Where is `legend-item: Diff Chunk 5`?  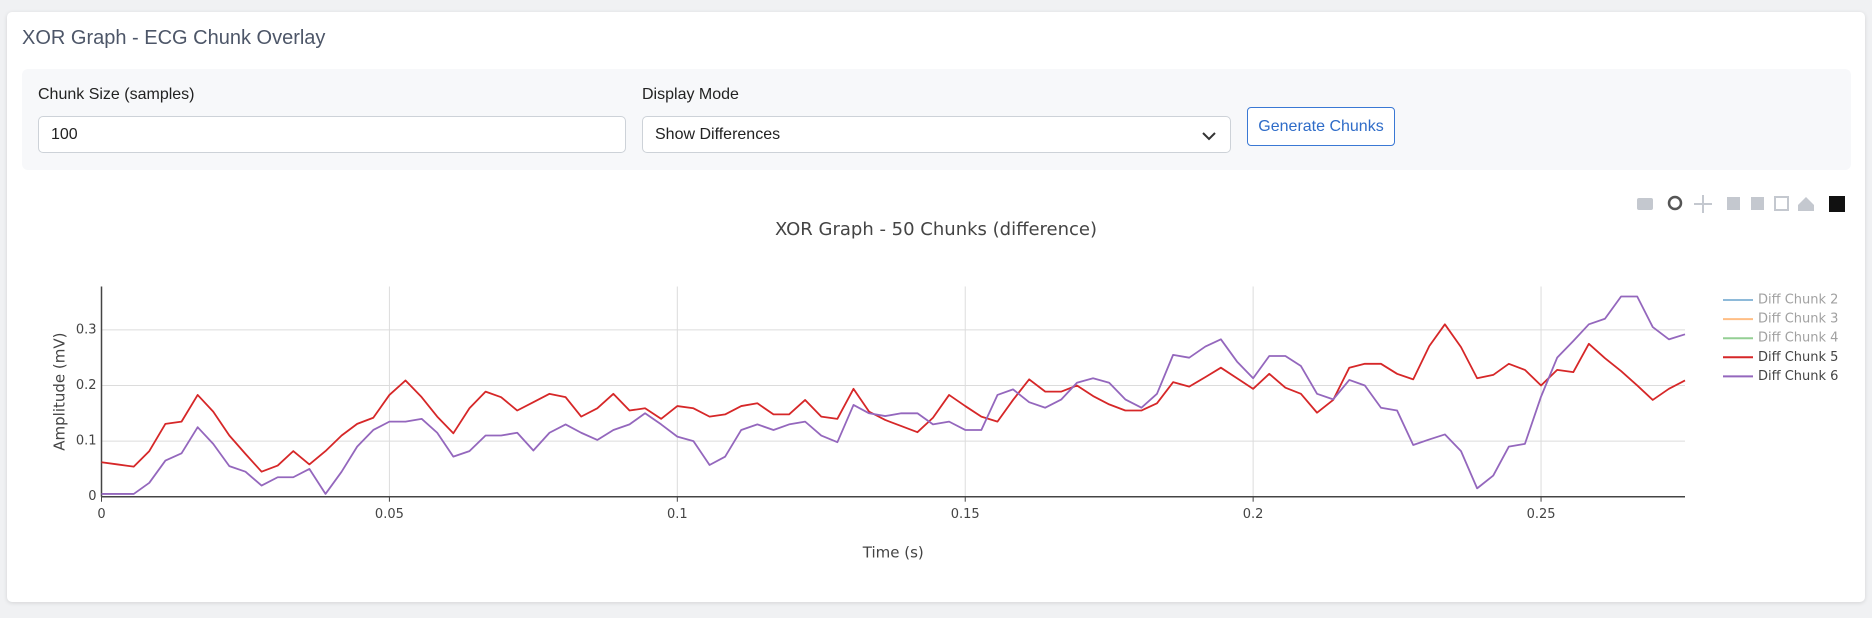 legend-item: Diff Chunk 5 is located at coordinates (1780, 357).